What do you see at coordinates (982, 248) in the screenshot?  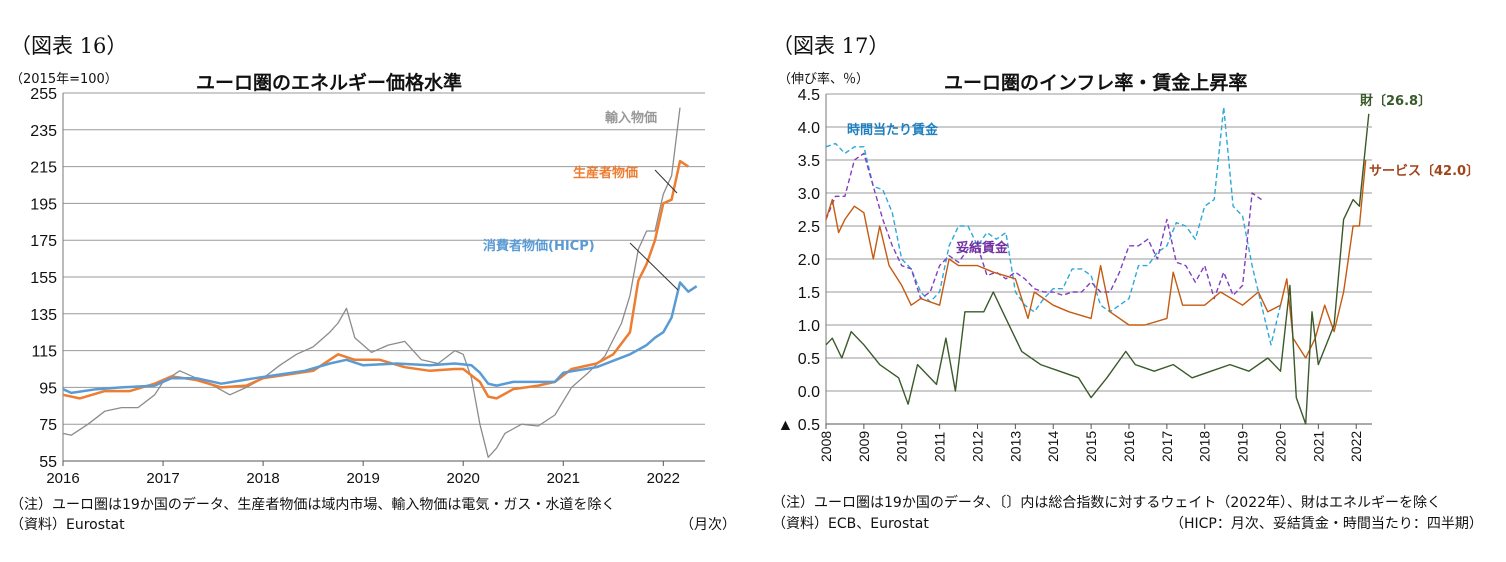 I see `legend-negotiated-wage: 妥結賃金` at bounding box center [982, 248].